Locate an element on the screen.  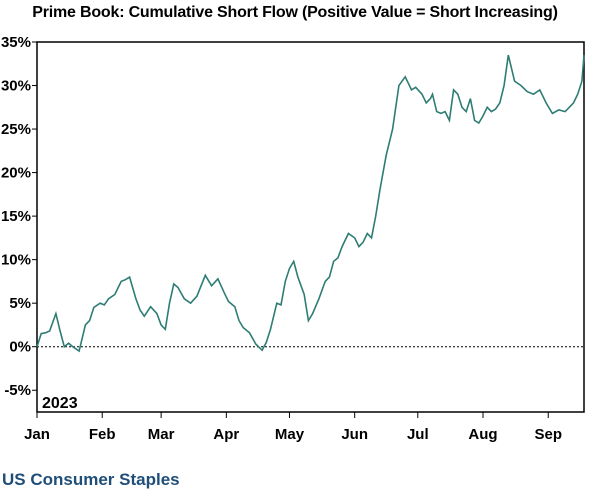
x-tick-label: Jun is located at coordinates (354, 434).